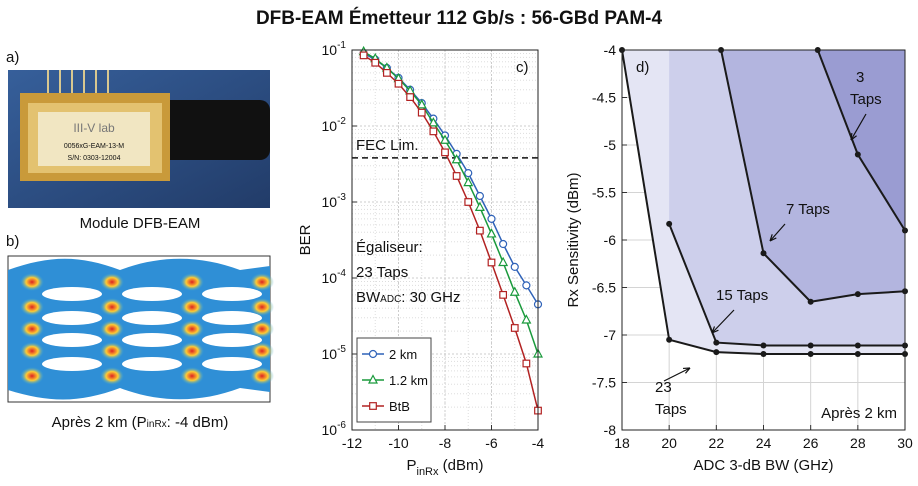  What do you see at coordinates (341, 197) in the screenshot?
I see `tick-exponent: -3` at bounding box center [341, 197].